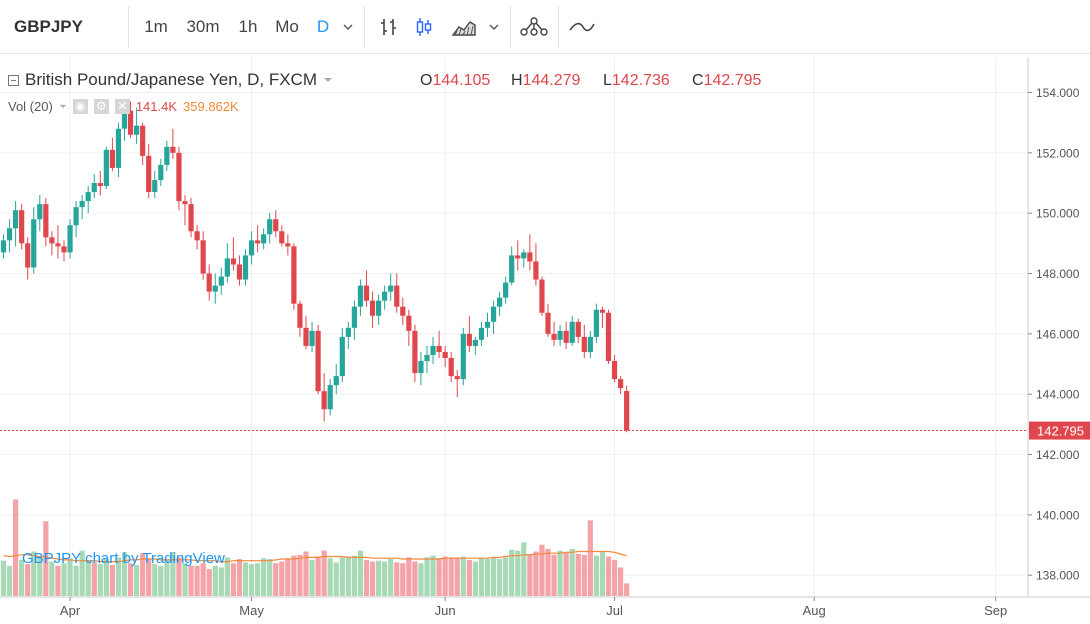 Image resolution: width=1090 pixels, height=624 pixels. What do you see at coordinates (551, 80) in the screenshot?
I see `high-value: 144.279` at bounding box center [551, 80].